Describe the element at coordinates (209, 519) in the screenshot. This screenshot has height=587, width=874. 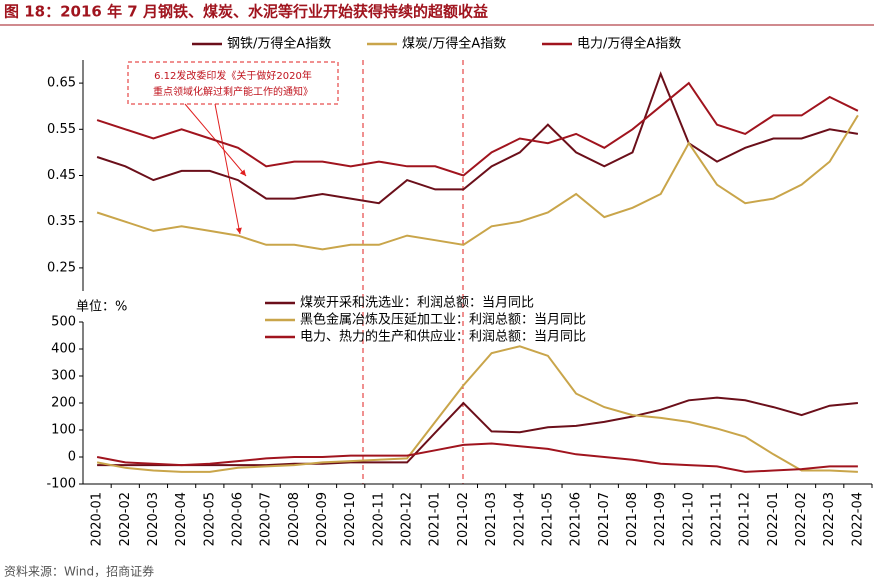
I see `x-tick-label: 2020-05` at that location.